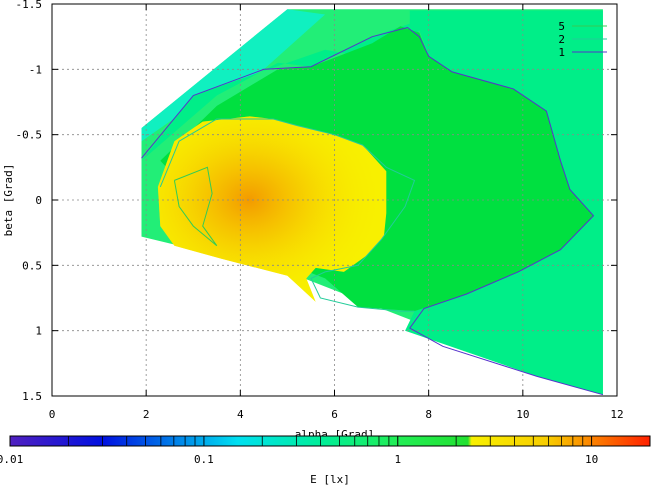  What do you see at coordinates (146, 414) in the screenshot?
I see `x-tick-label: 2` at bounding box center [146, 414].